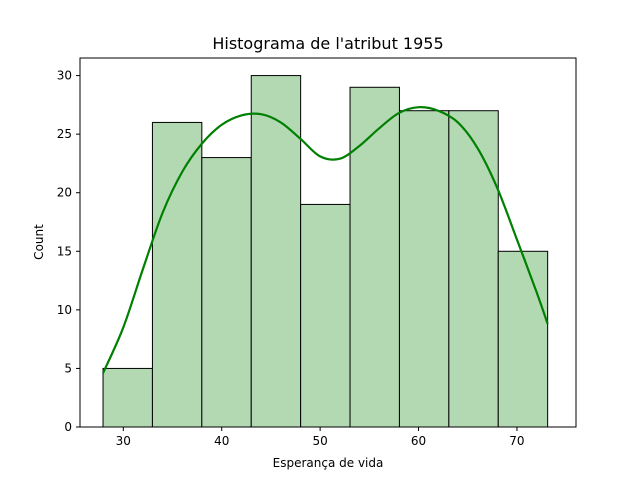  I want to click on y-axis-ticks: 0 5 10 15 20 25 30, so click(68, 251).